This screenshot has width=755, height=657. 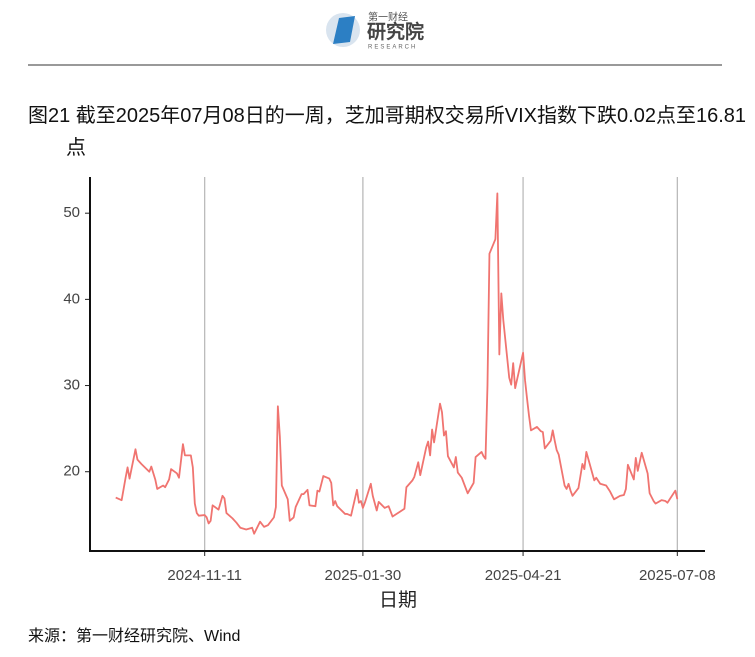 What do you see at coordinates (344, 30) in the screenshot?
I see `logo-icon` at bounding box center [344, 30].